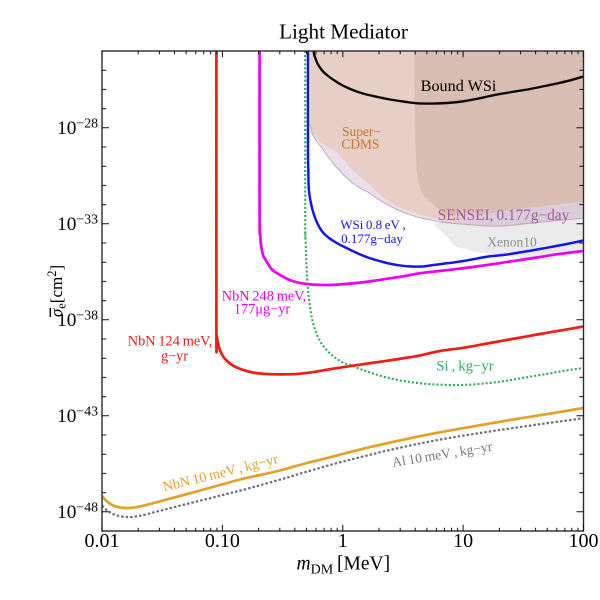  Describe the element at coordinates (77, 127) in the screenshot. I see `svg-text: 10−28` at that location.